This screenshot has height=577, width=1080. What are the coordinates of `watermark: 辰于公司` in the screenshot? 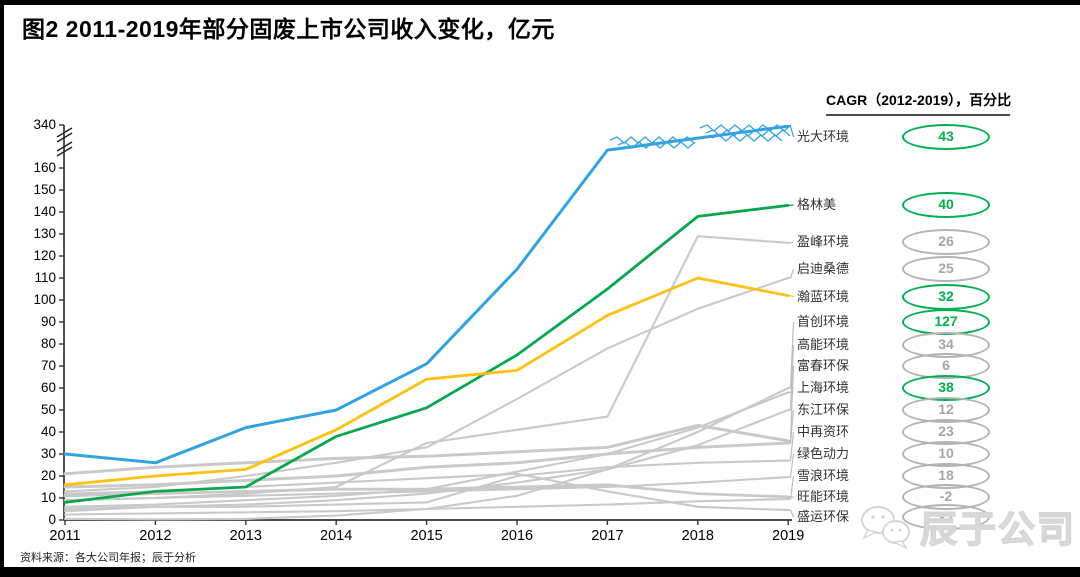 It's located at (966, 526).